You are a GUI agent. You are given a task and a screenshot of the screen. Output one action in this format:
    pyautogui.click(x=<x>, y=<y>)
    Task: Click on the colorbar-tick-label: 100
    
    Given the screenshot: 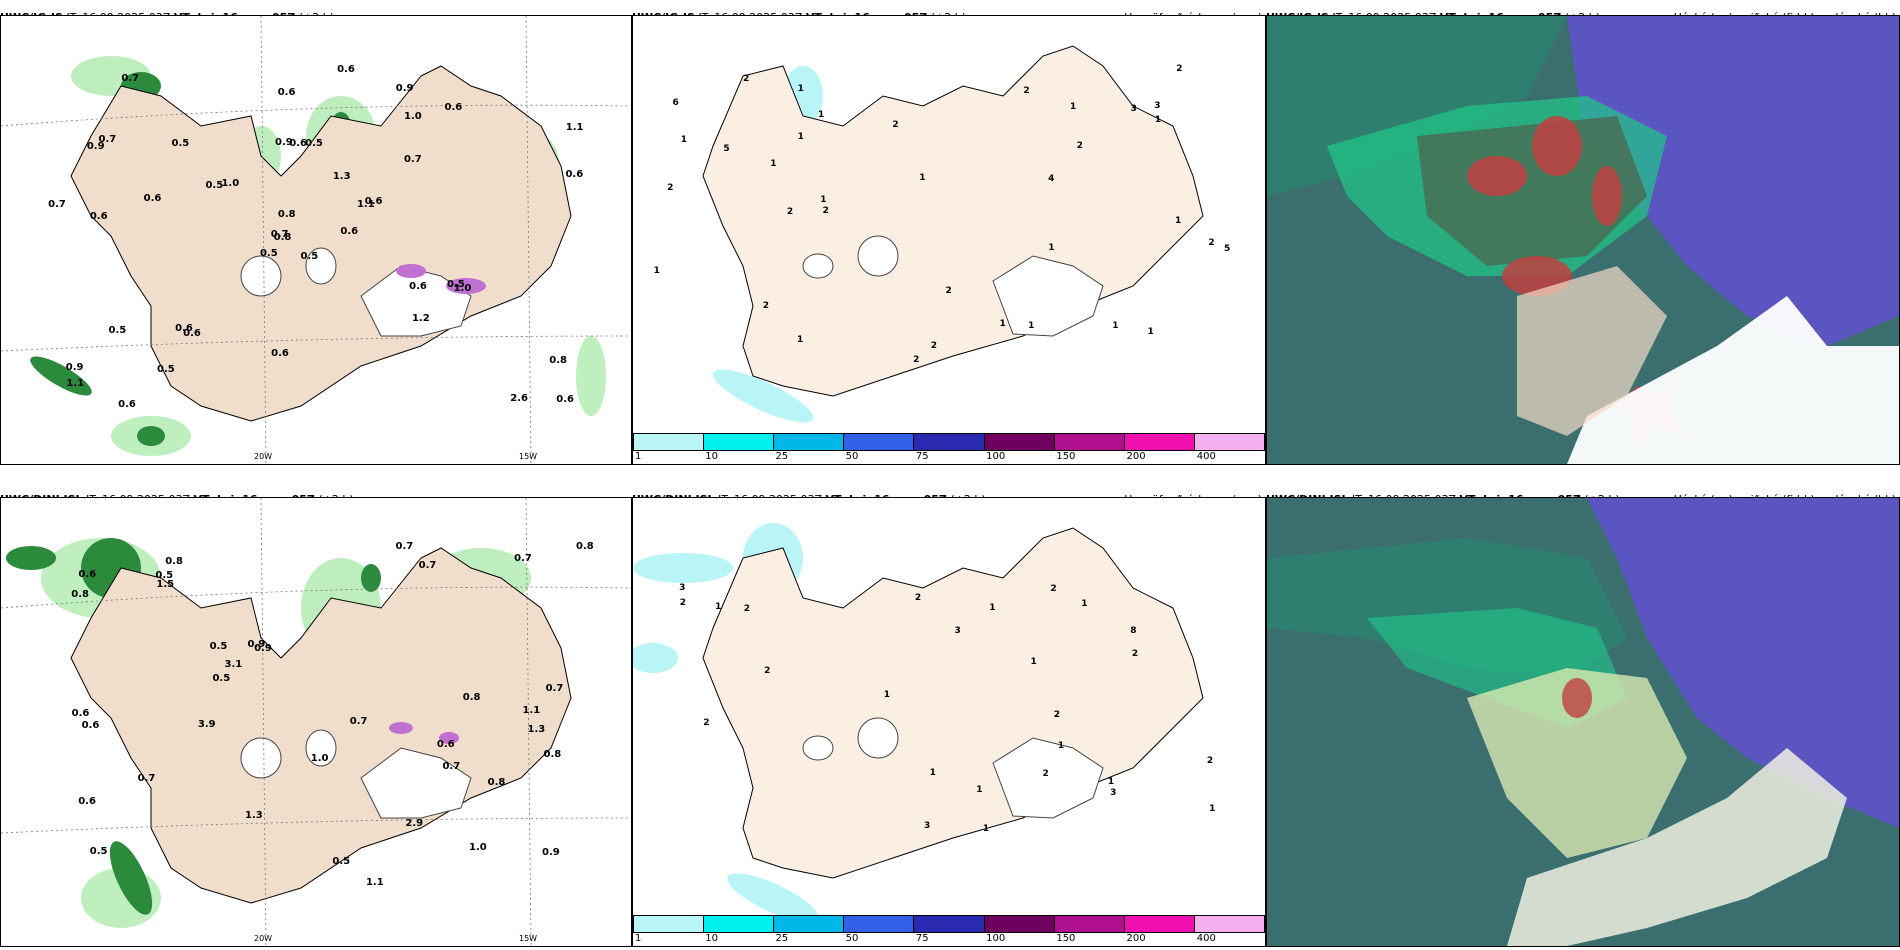 What is the action you would take?
    pyautogui.click(x=996, y=456)
    